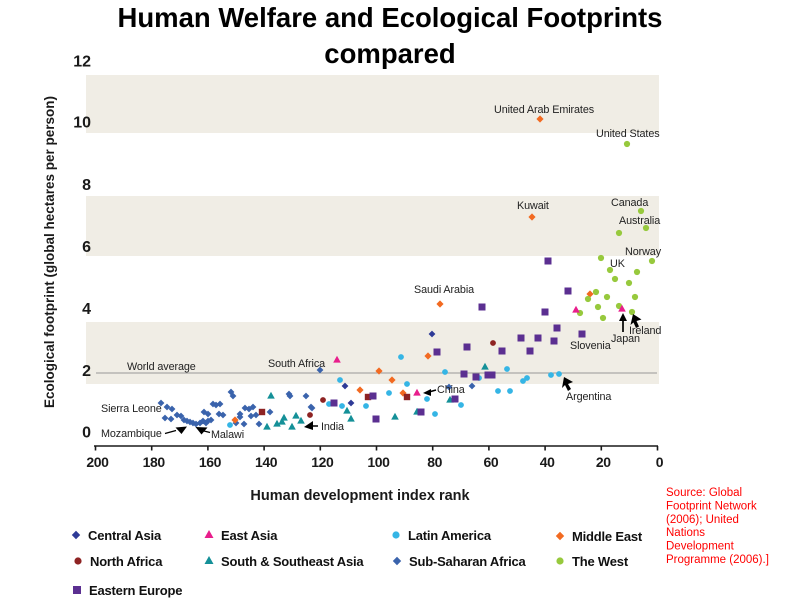 The image size is (800, 600). Describe the element at coordinates (378, 462) in the screenshot. I see `svg-text: 100` at that location.